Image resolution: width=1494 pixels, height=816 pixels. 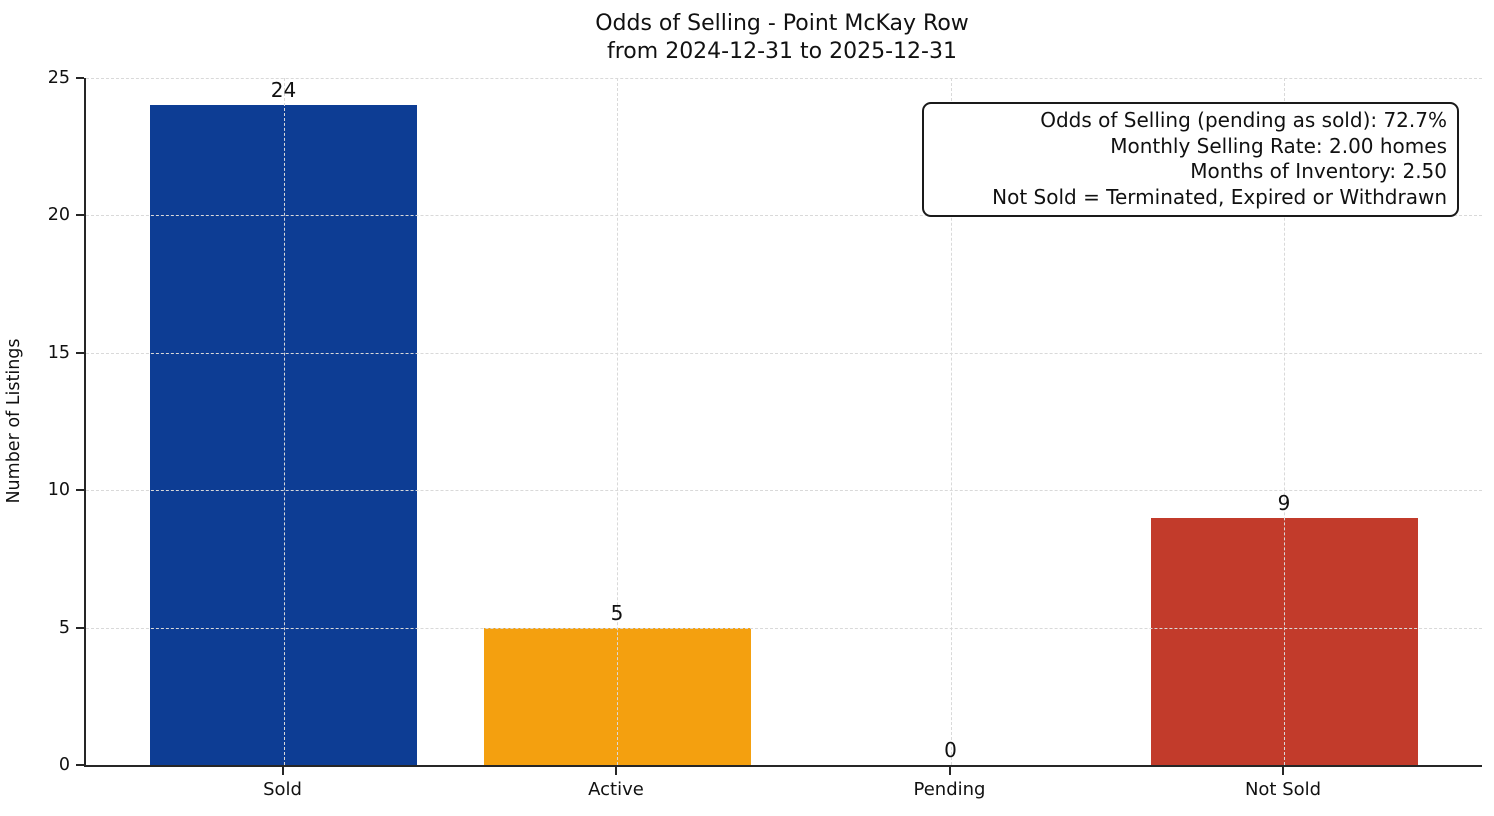 I want to click on annotation-monthly-selling-rate: Monthly Selling Rate: 2.00 homes, so click(x=1278, y=145).